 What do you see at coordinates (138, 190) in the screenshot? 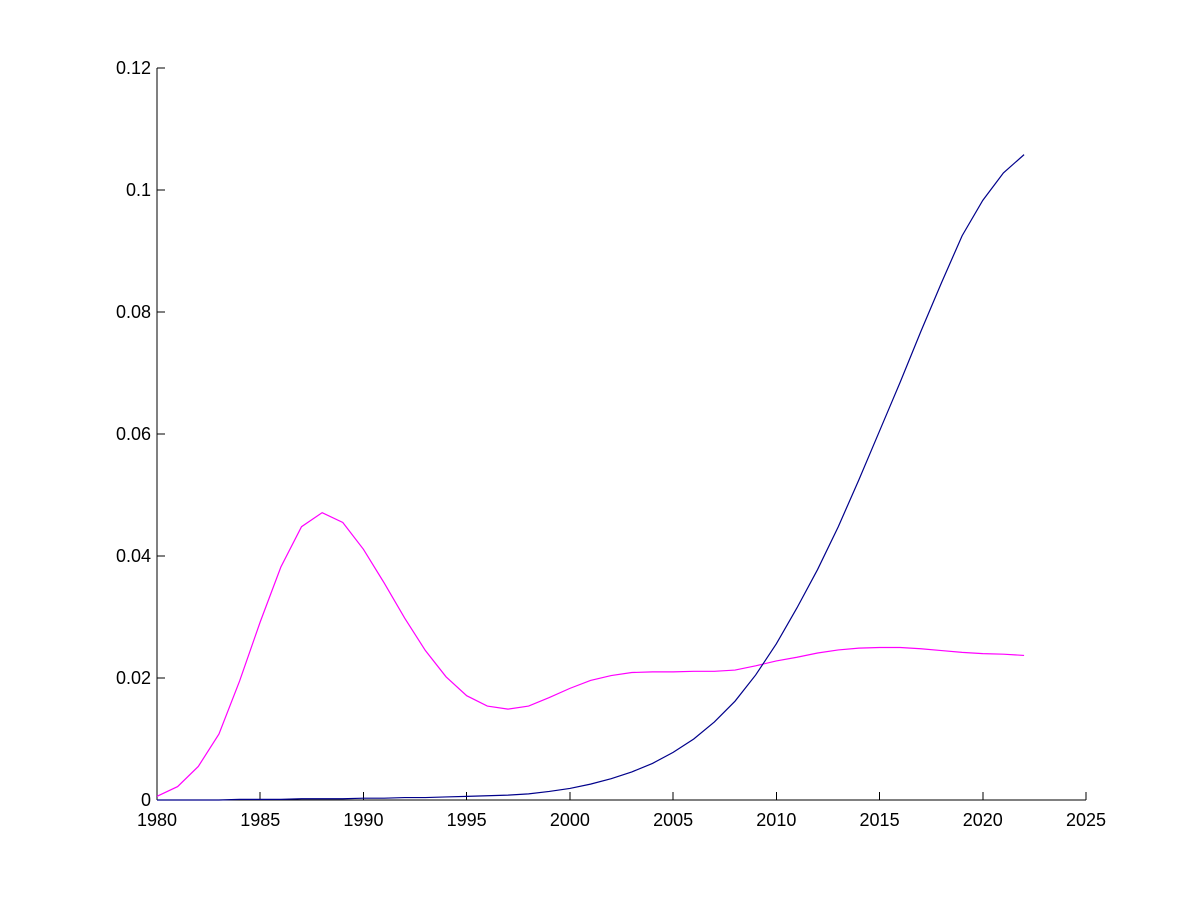
I see `y-tick-label: 0.1` at bounding box center [138, 190].